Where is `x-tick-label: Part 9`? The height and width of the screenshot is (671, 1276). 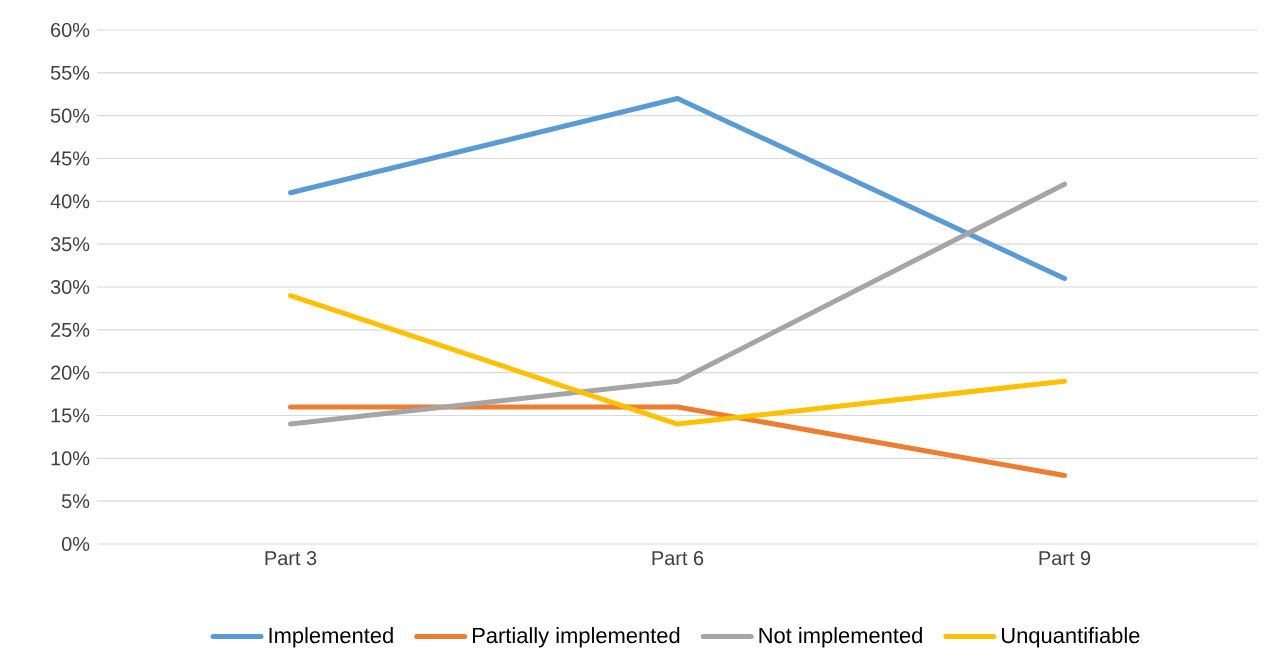 x-tick-label: Part 9 is located at coordinates (1065, 558).